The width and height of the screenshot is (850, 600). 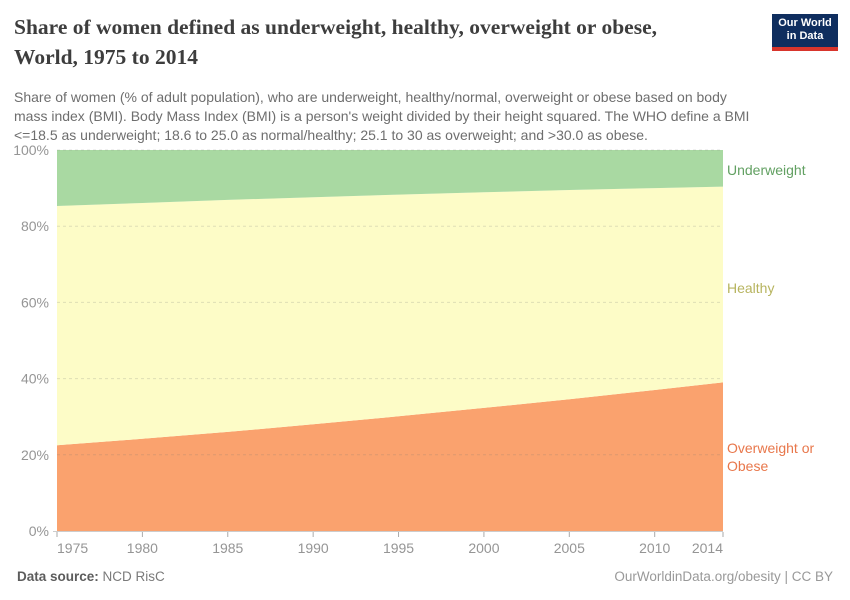 I want to click on data-source-label: Data source:, so click(x=58, y=576).